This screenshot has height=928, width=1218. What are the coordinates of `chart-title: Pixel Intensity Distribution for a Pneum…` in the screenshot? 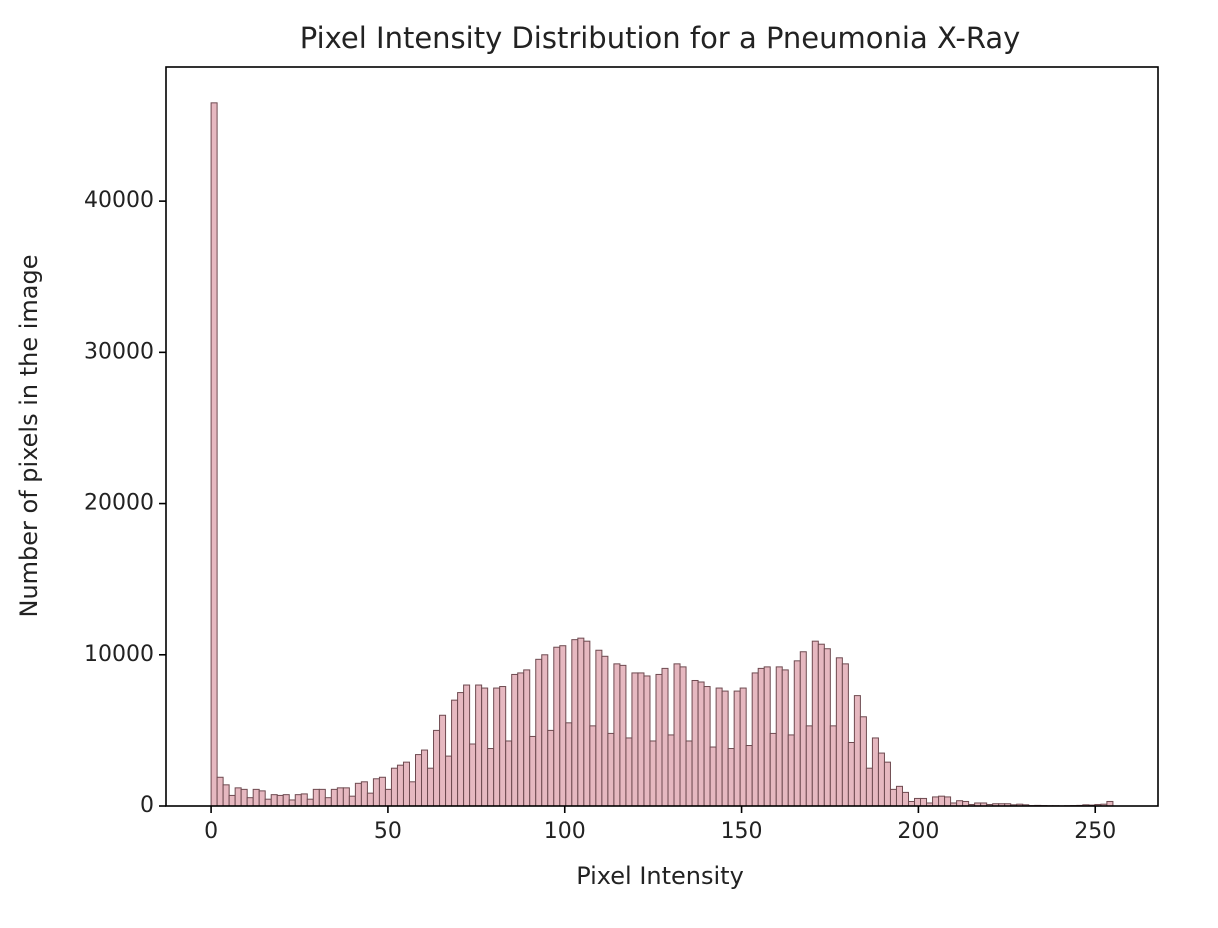 It's located at (660, 38).